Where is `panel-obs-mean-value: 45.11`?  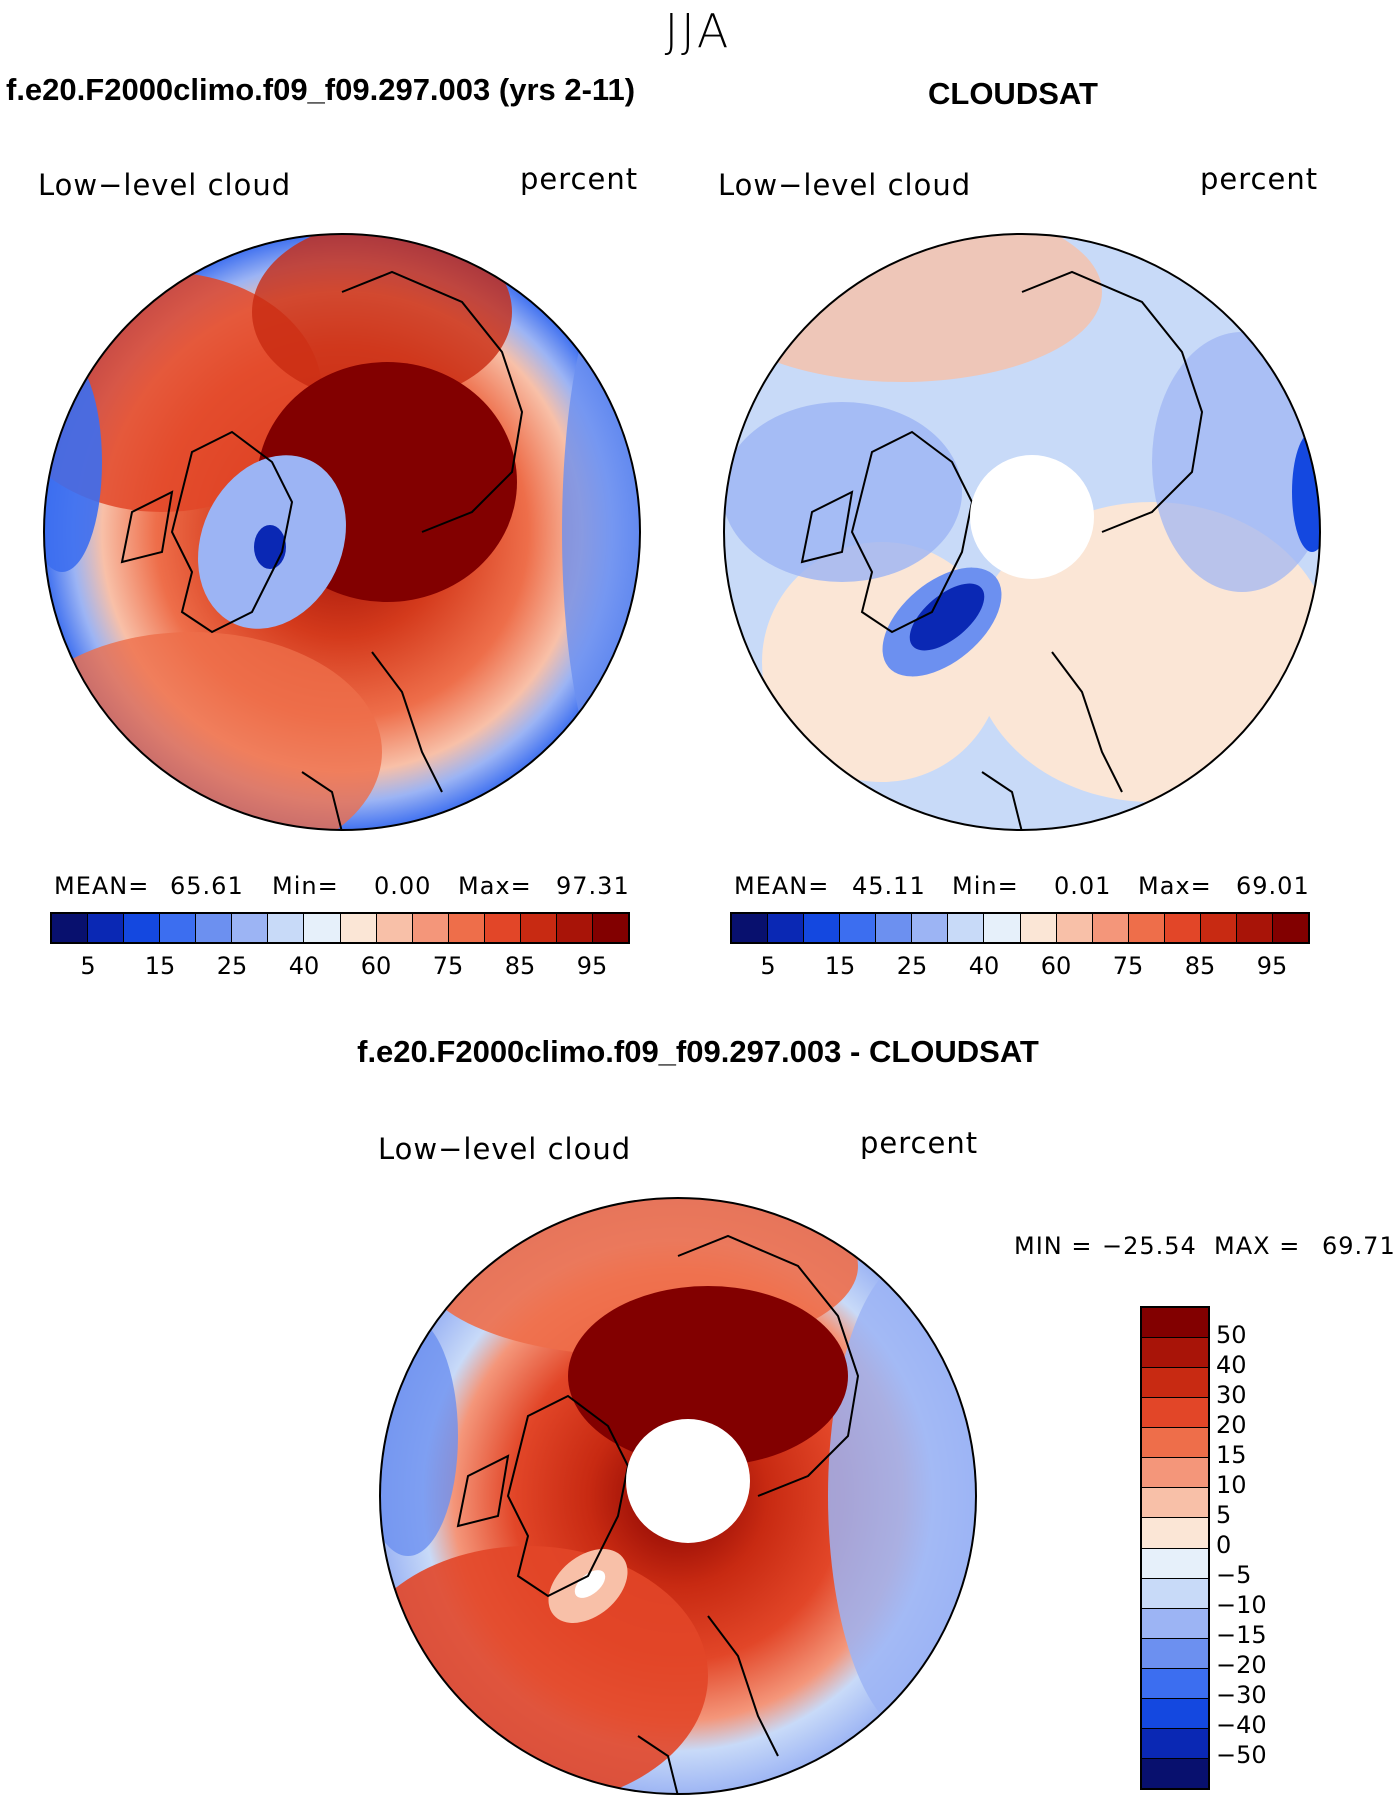 panel-obs-mean-value: 45.11 is located at coordinates (889, 886).